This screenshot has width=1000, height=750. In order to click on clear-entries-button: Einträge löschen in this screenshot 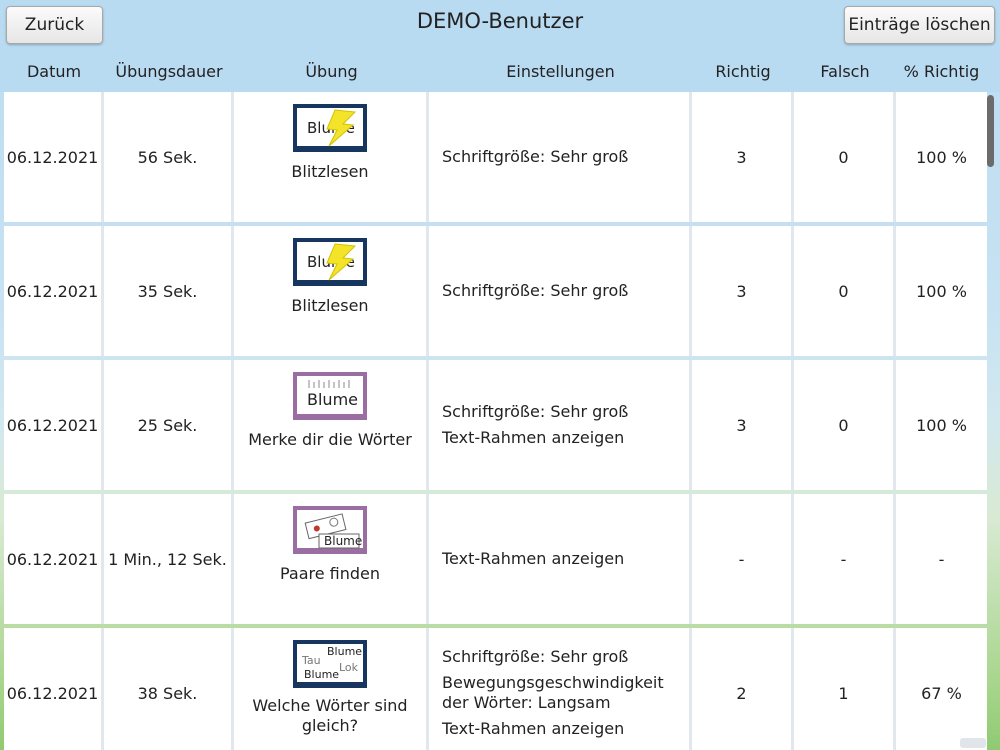, I will do `click(919, 25)`.